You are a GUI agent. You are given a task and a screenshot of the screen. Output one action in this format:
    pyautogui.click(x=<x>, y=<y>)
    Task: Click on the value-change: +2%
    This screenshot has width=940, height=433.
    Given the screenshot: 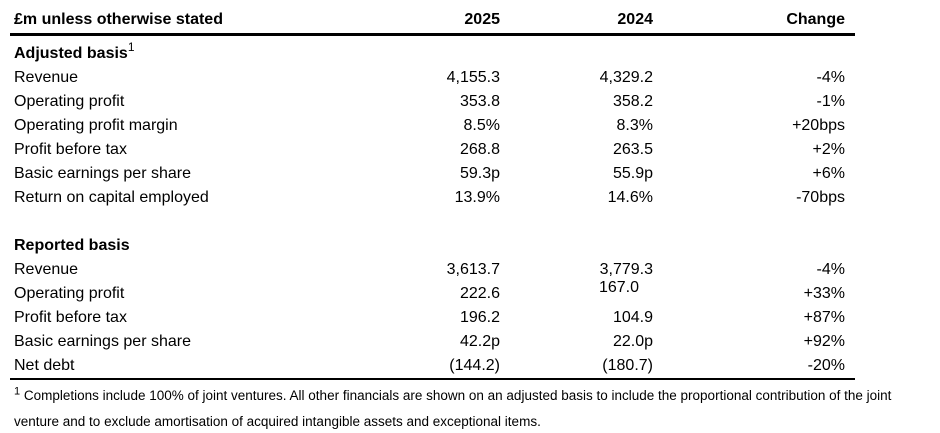 What is the action you would take?
    pyautogui.click(x=828, y=149)
    